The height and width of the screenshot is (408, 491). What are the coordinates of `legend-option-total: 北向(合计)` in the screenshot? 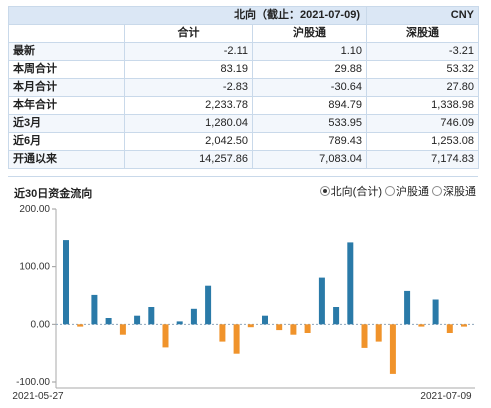 It's located at (350, 191).